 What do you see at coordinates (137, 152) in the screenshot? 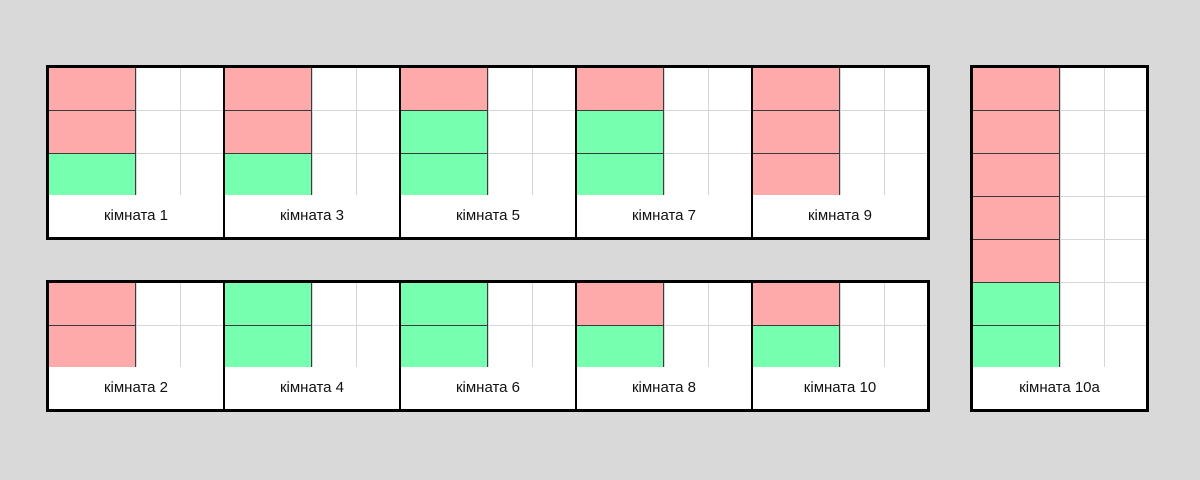
I see `room-1: кімната 1` at bounding box center [137, 152].